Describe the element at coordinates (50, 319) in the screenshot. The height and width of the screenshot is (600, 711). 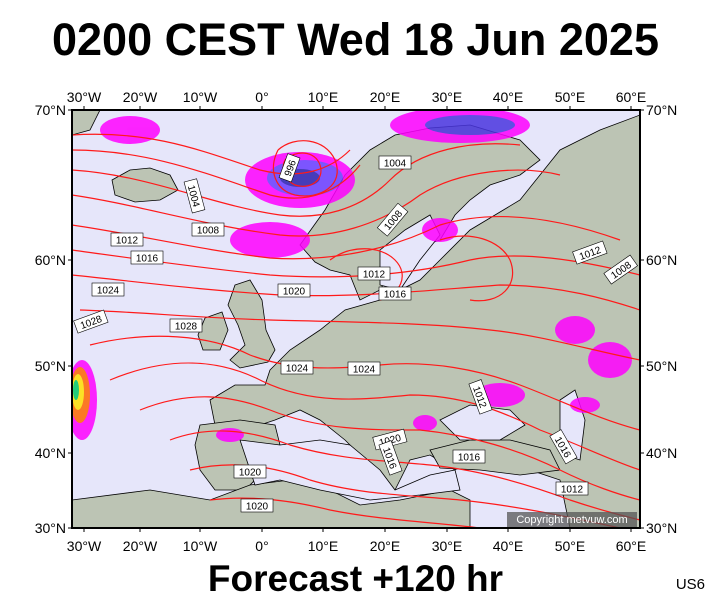
I see `lat-ticks-left: 70°N 60°N 50°N 40°N 30°N` at that location.